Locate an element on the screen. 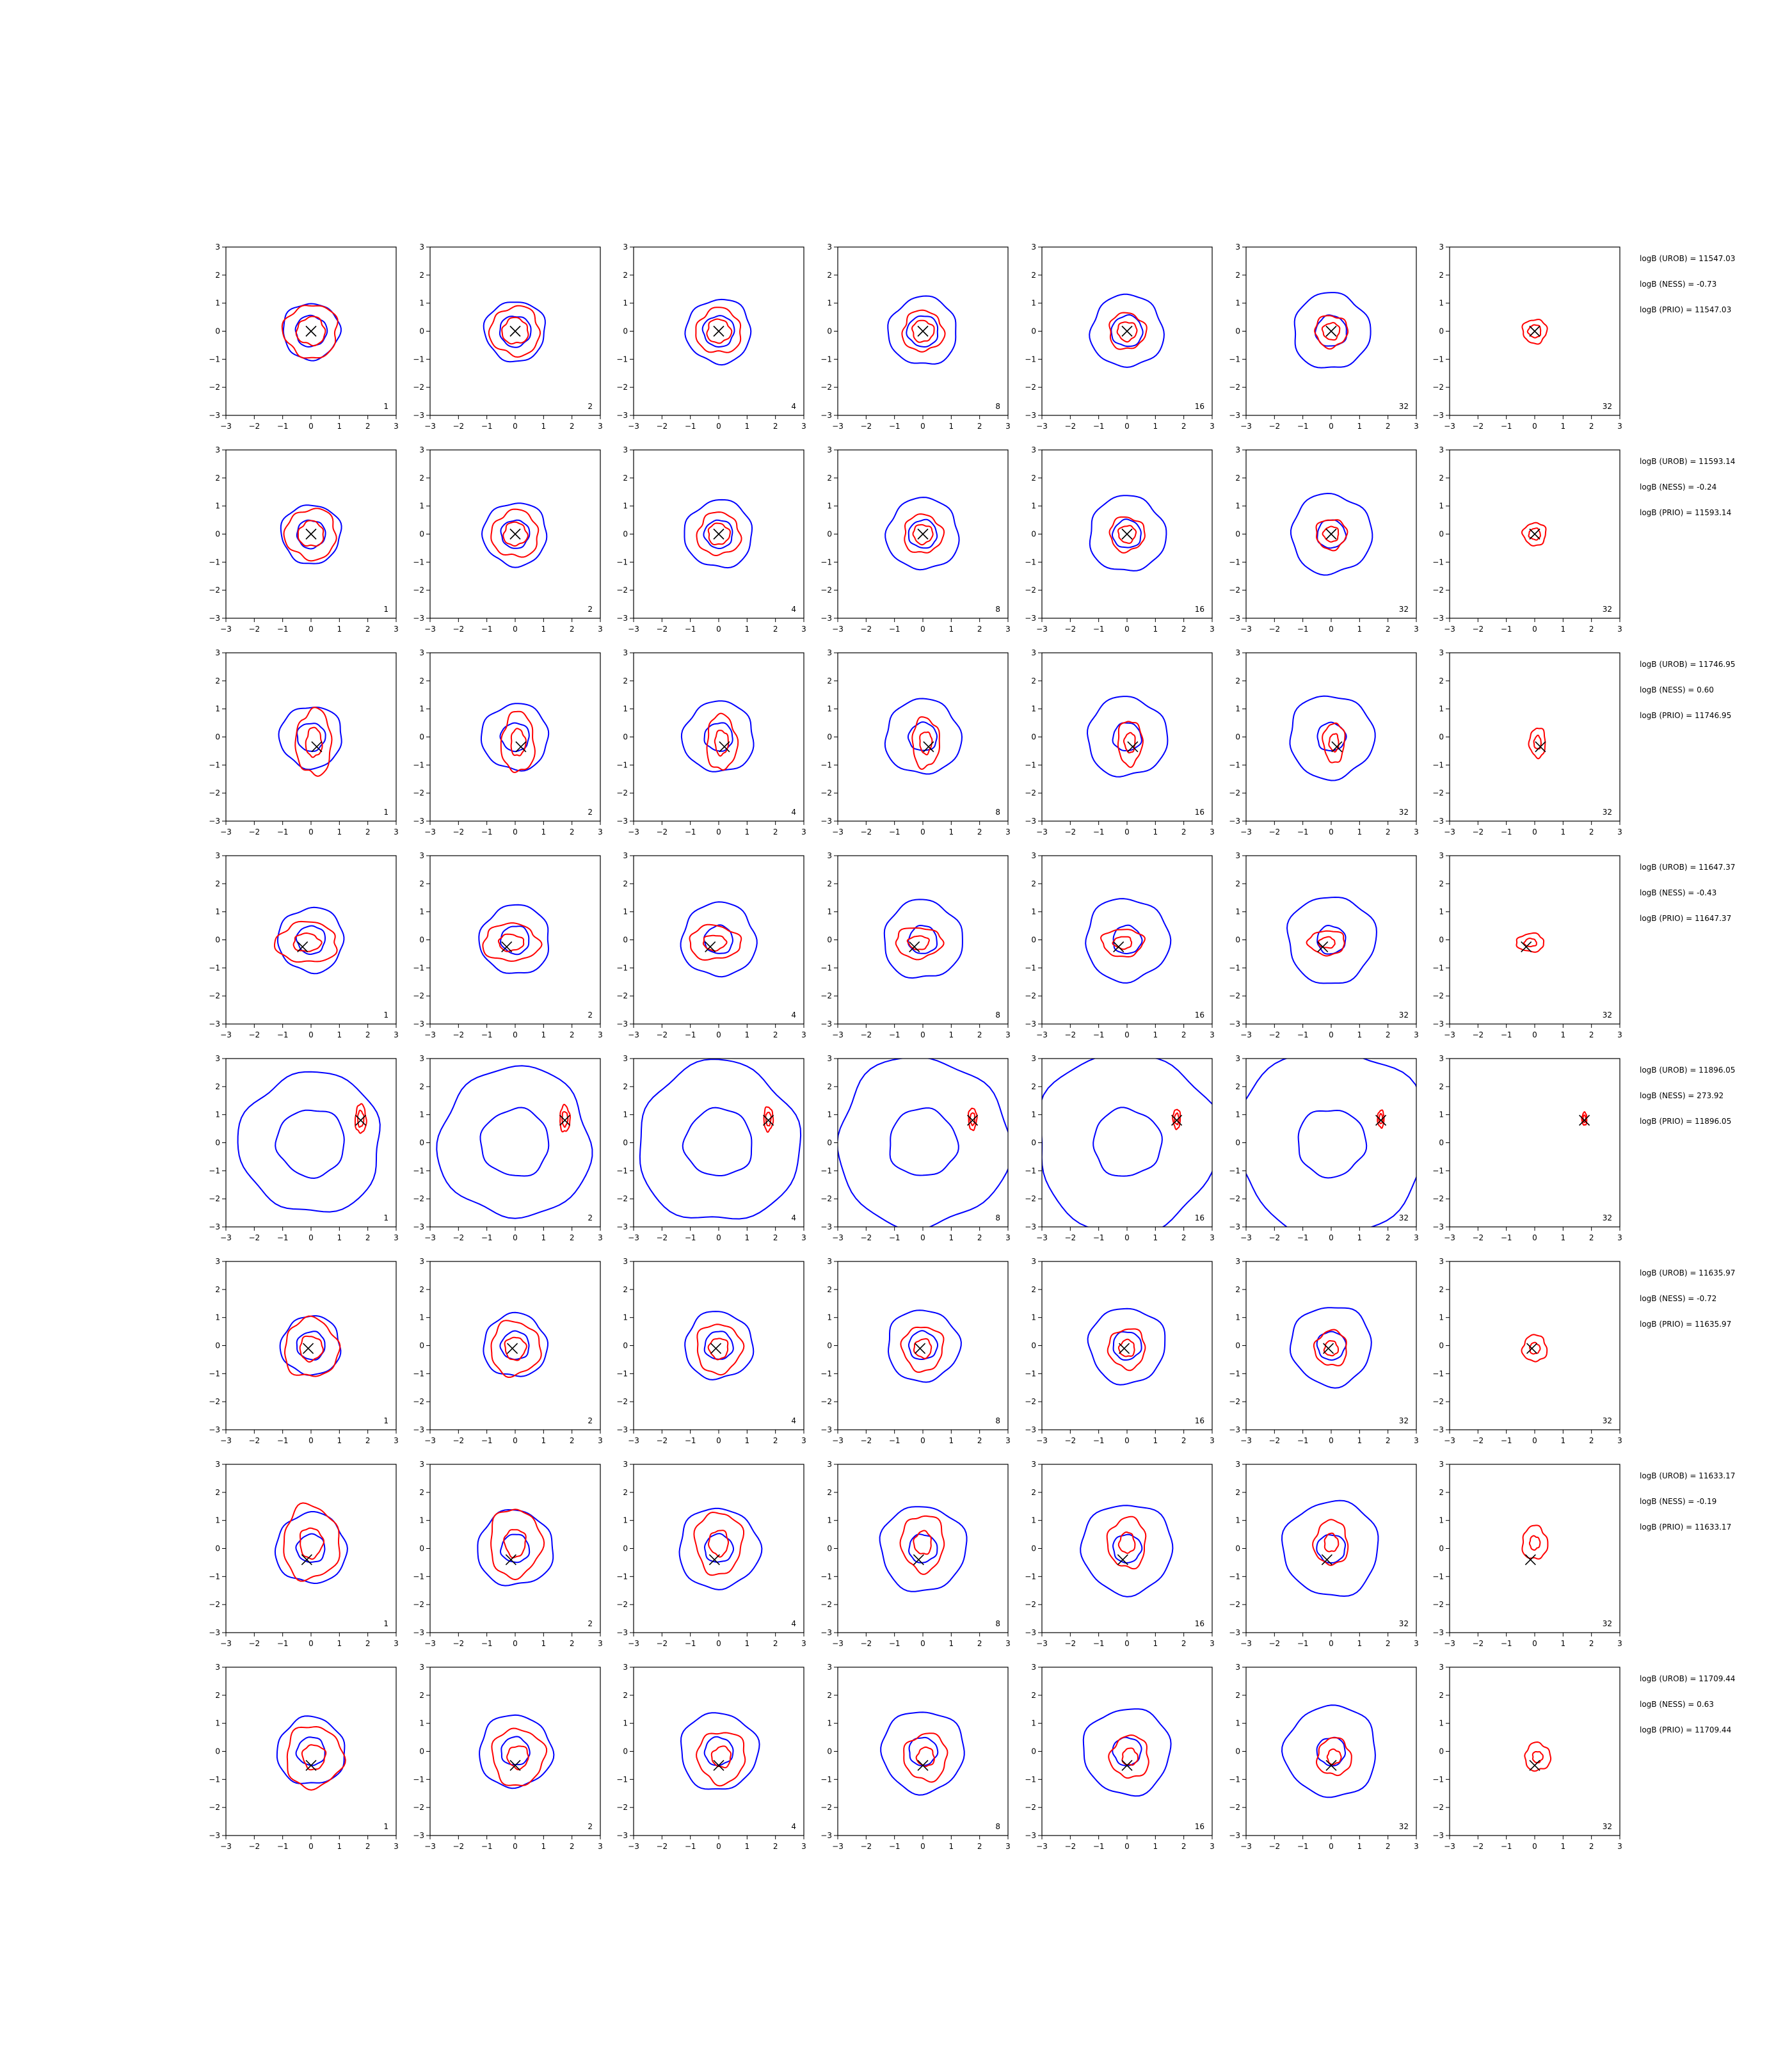 The image size is (1792, 2048). panel-label: 32 is located at coordinates (1404, 1217).